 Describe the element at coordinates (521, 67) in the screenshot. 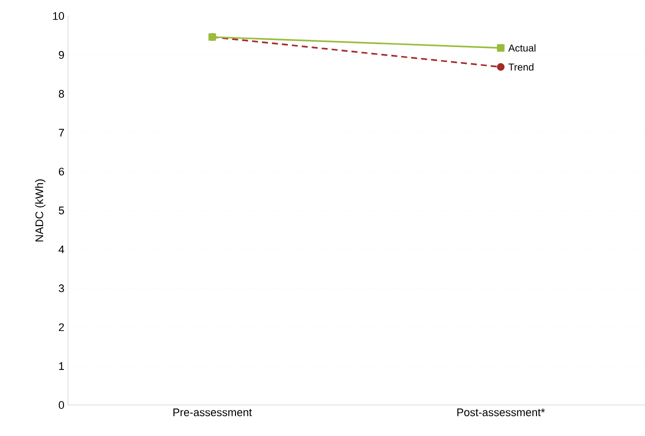

I see `series-label: Trend` at that location.